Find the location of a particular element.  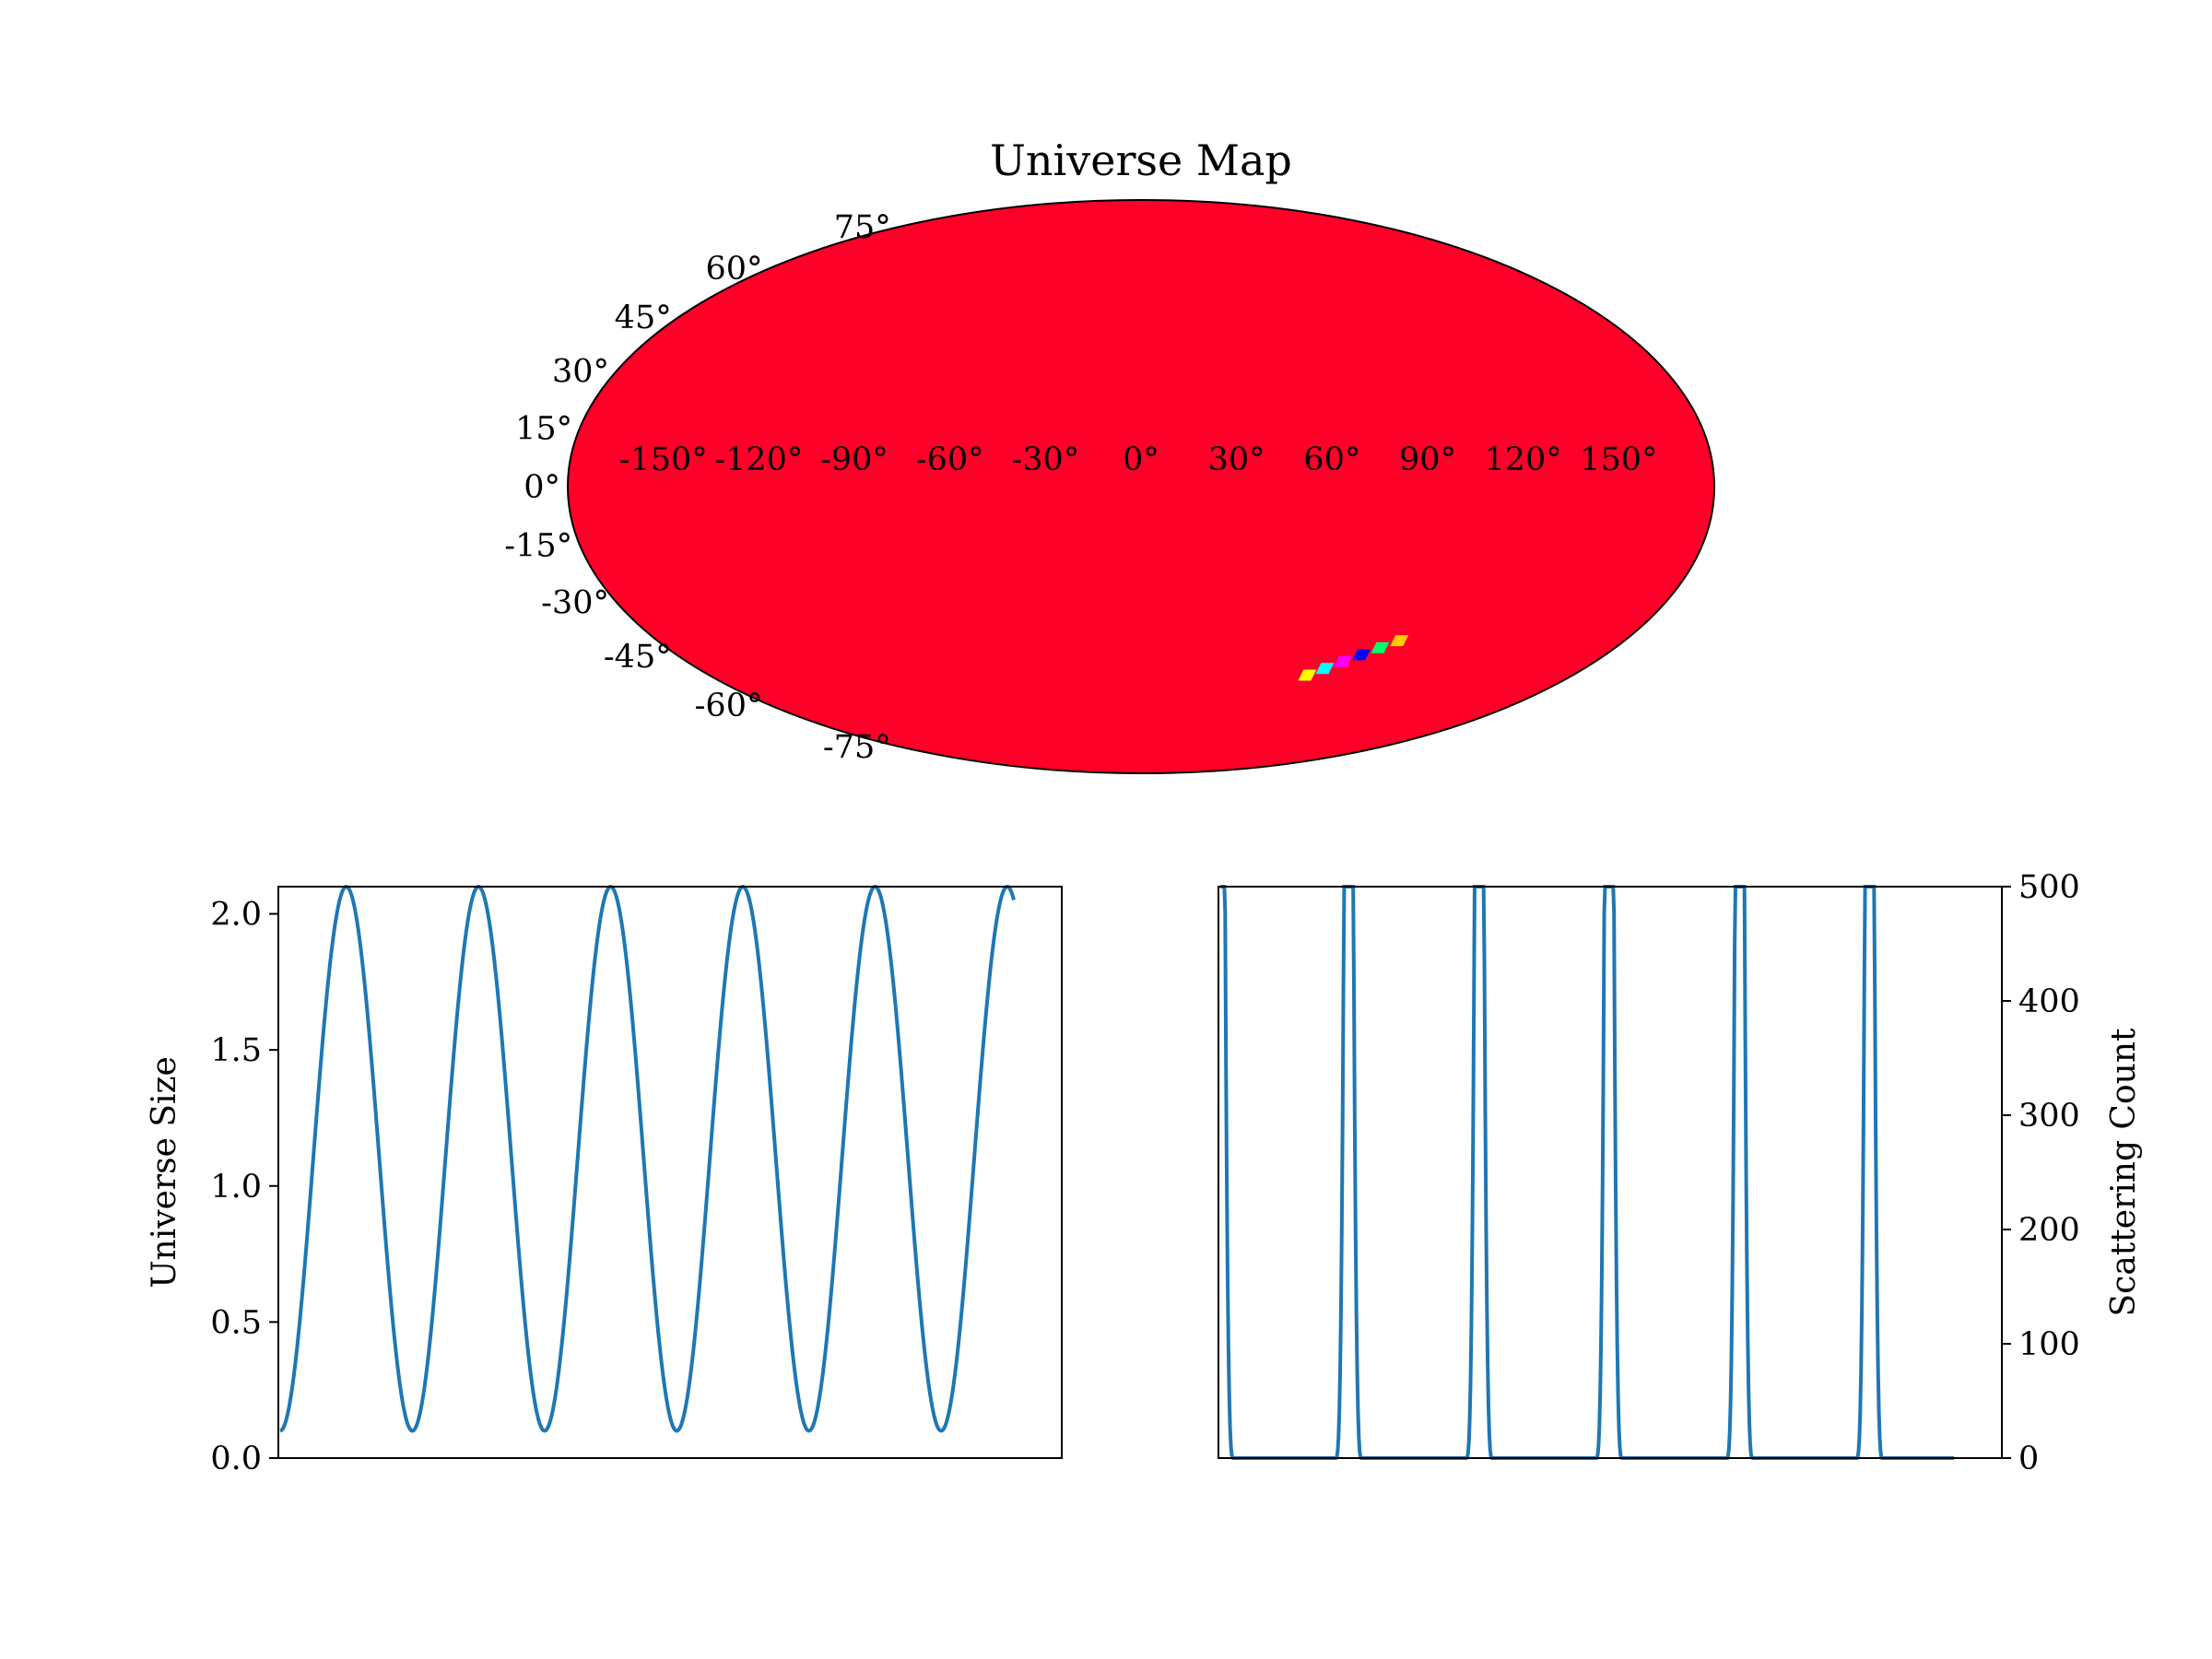

scattering-count-ylabel: Scattering Count is located at coordinates (2124, 1172).